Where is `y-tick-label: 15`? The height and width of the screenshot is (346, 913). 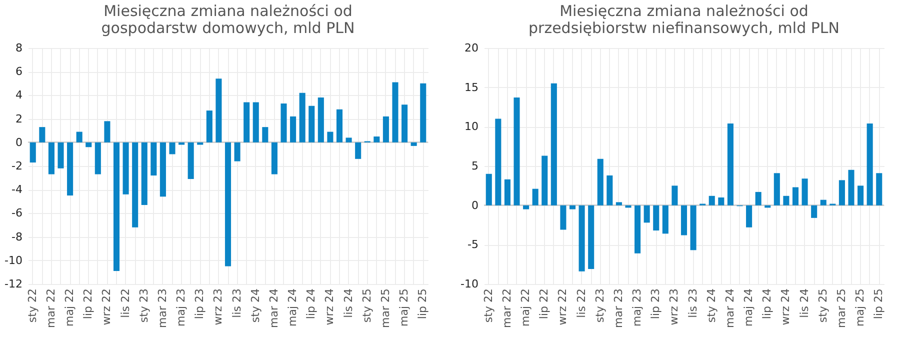
y-tick-label: 15 is located at coordinates (471, 87).